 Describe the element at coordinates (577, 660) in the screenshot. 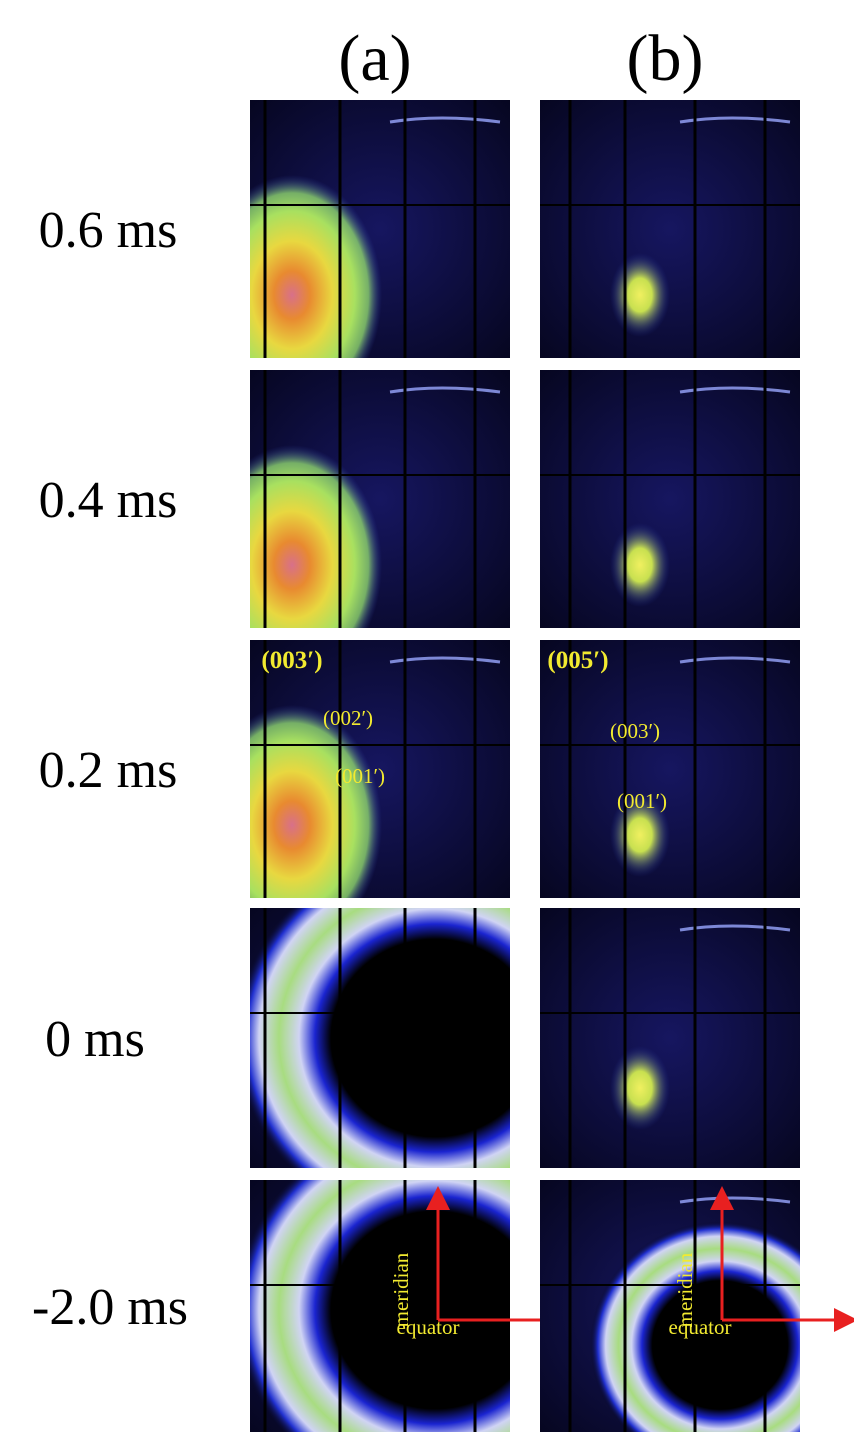

I see `reflection-label: (005′)` at that location.